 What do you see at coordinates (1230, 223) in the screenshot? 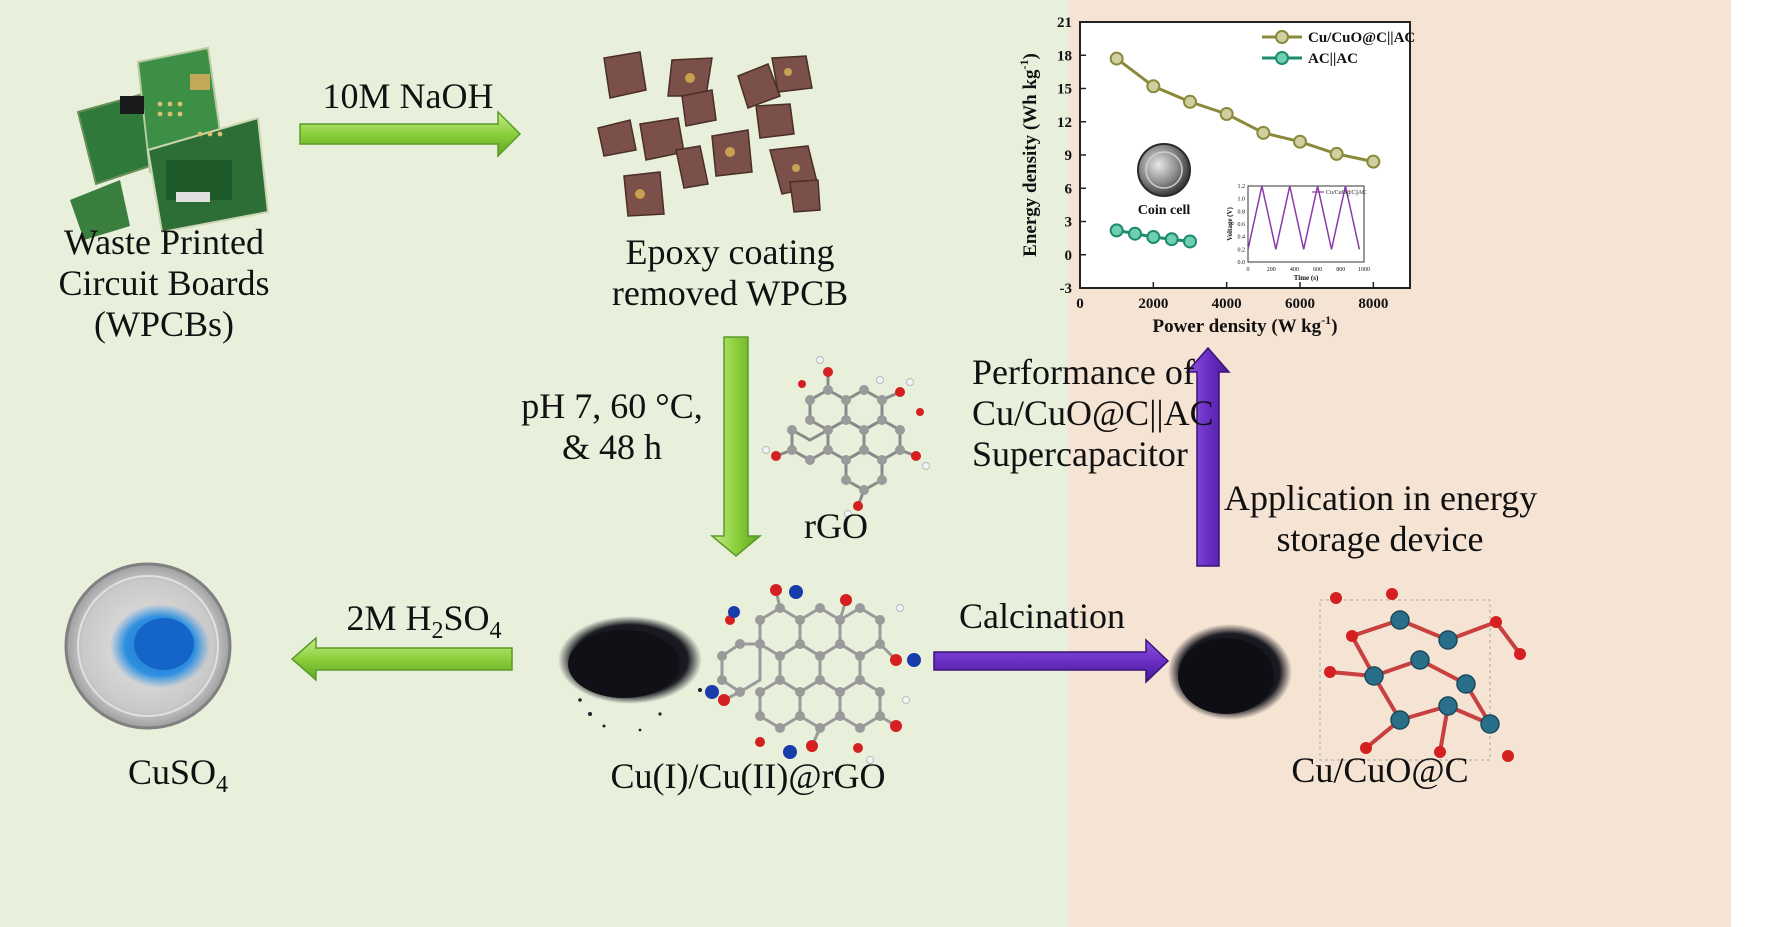
I see `inset-y-label: Voltage (V)` at bounding box center [1230, 223].